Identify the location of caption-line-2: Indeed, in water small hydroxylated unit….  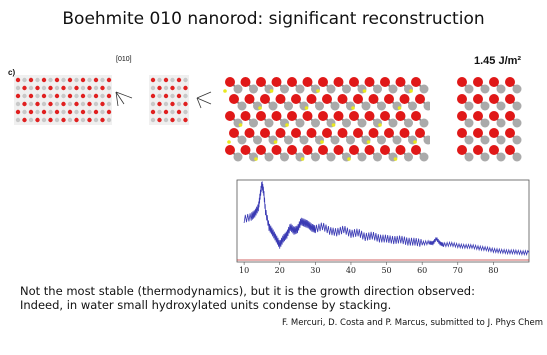
(206, 305).